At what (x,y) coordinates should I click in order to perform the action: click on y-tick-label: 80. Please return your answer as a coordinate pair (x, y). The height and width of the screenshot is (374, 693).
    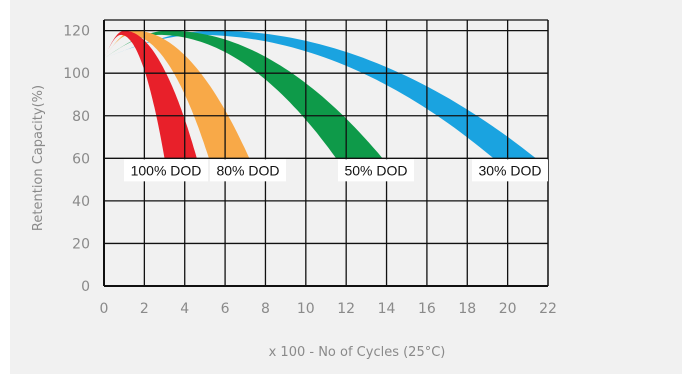
    Looking at the image, I should click on (81, 117).